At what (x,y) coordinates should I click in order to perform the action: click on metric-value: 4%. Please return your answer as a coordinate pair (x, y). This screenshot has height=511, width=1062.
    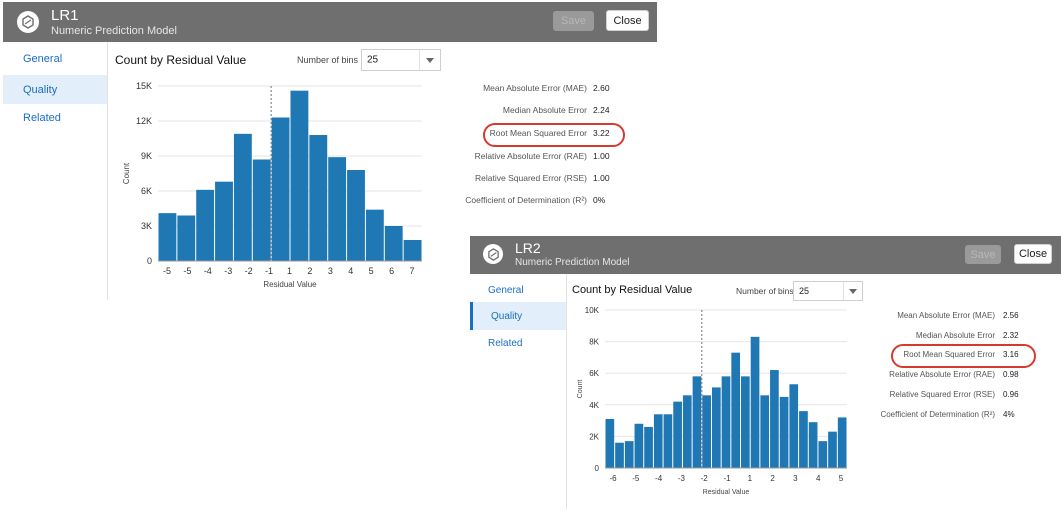
    Looking at the image, I should click on (1009, 414).